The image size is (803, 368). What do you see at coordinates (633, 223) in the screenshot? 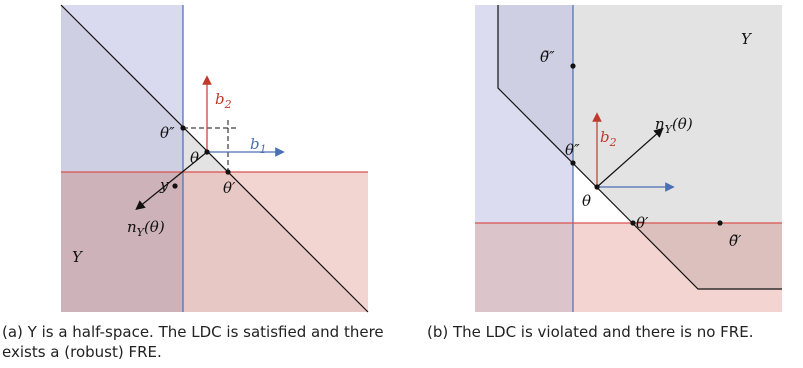
I see `panel-b-point-theta-prime` at bounding box center [633, 223].